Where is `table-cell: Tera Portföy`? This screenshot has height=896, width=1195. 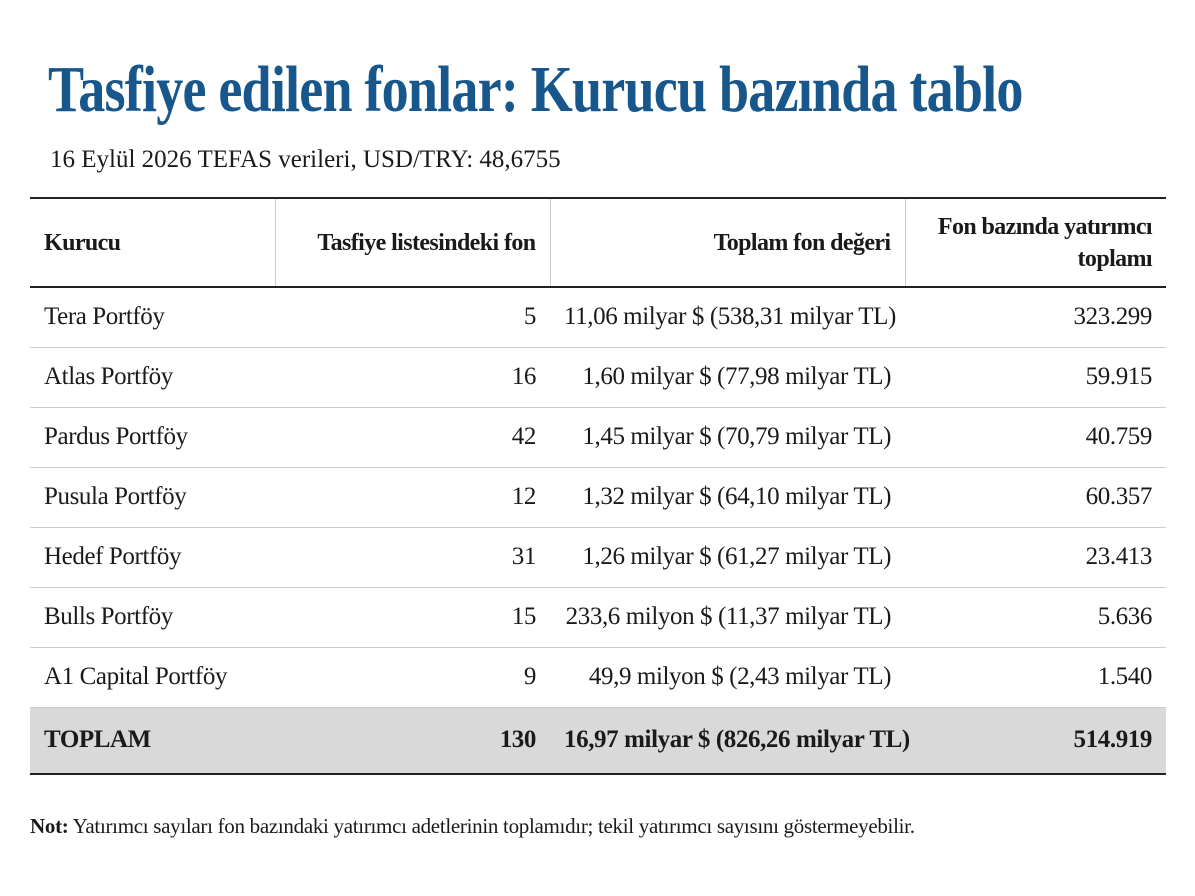
table-cell: Tera Portföy is located at coordinates (104, 317).